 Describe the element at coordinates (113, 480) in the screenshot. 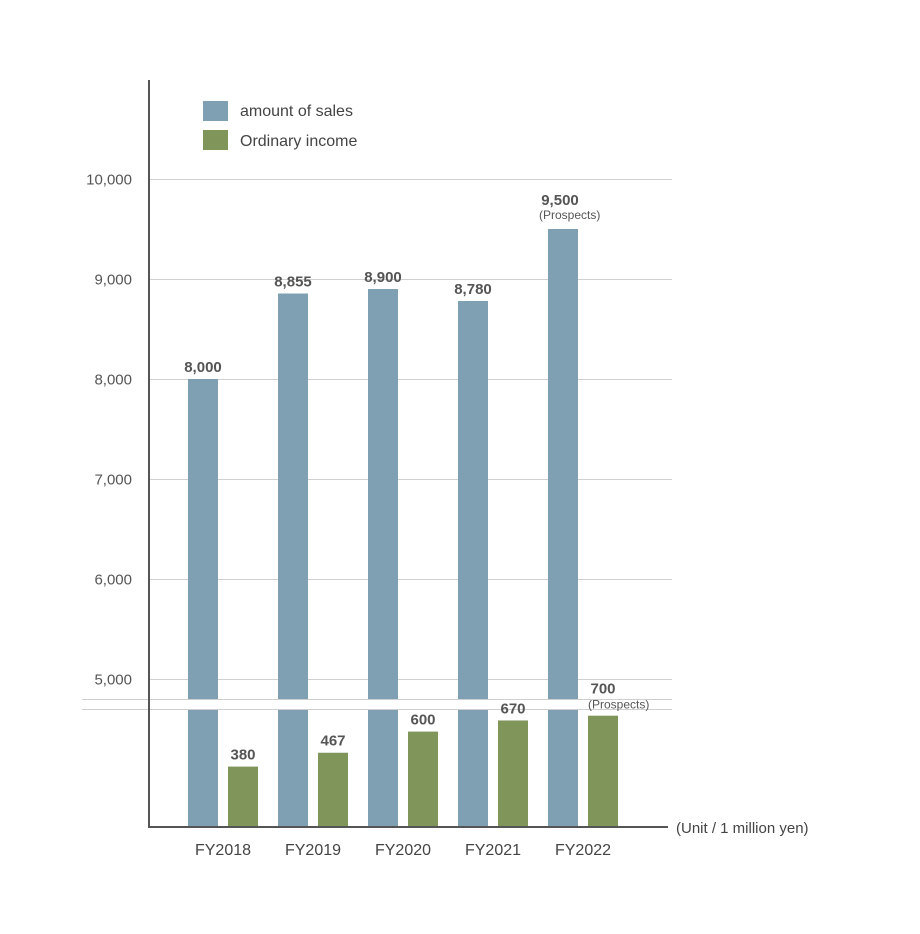

I see `y-tick-label: 7,000` at that location.